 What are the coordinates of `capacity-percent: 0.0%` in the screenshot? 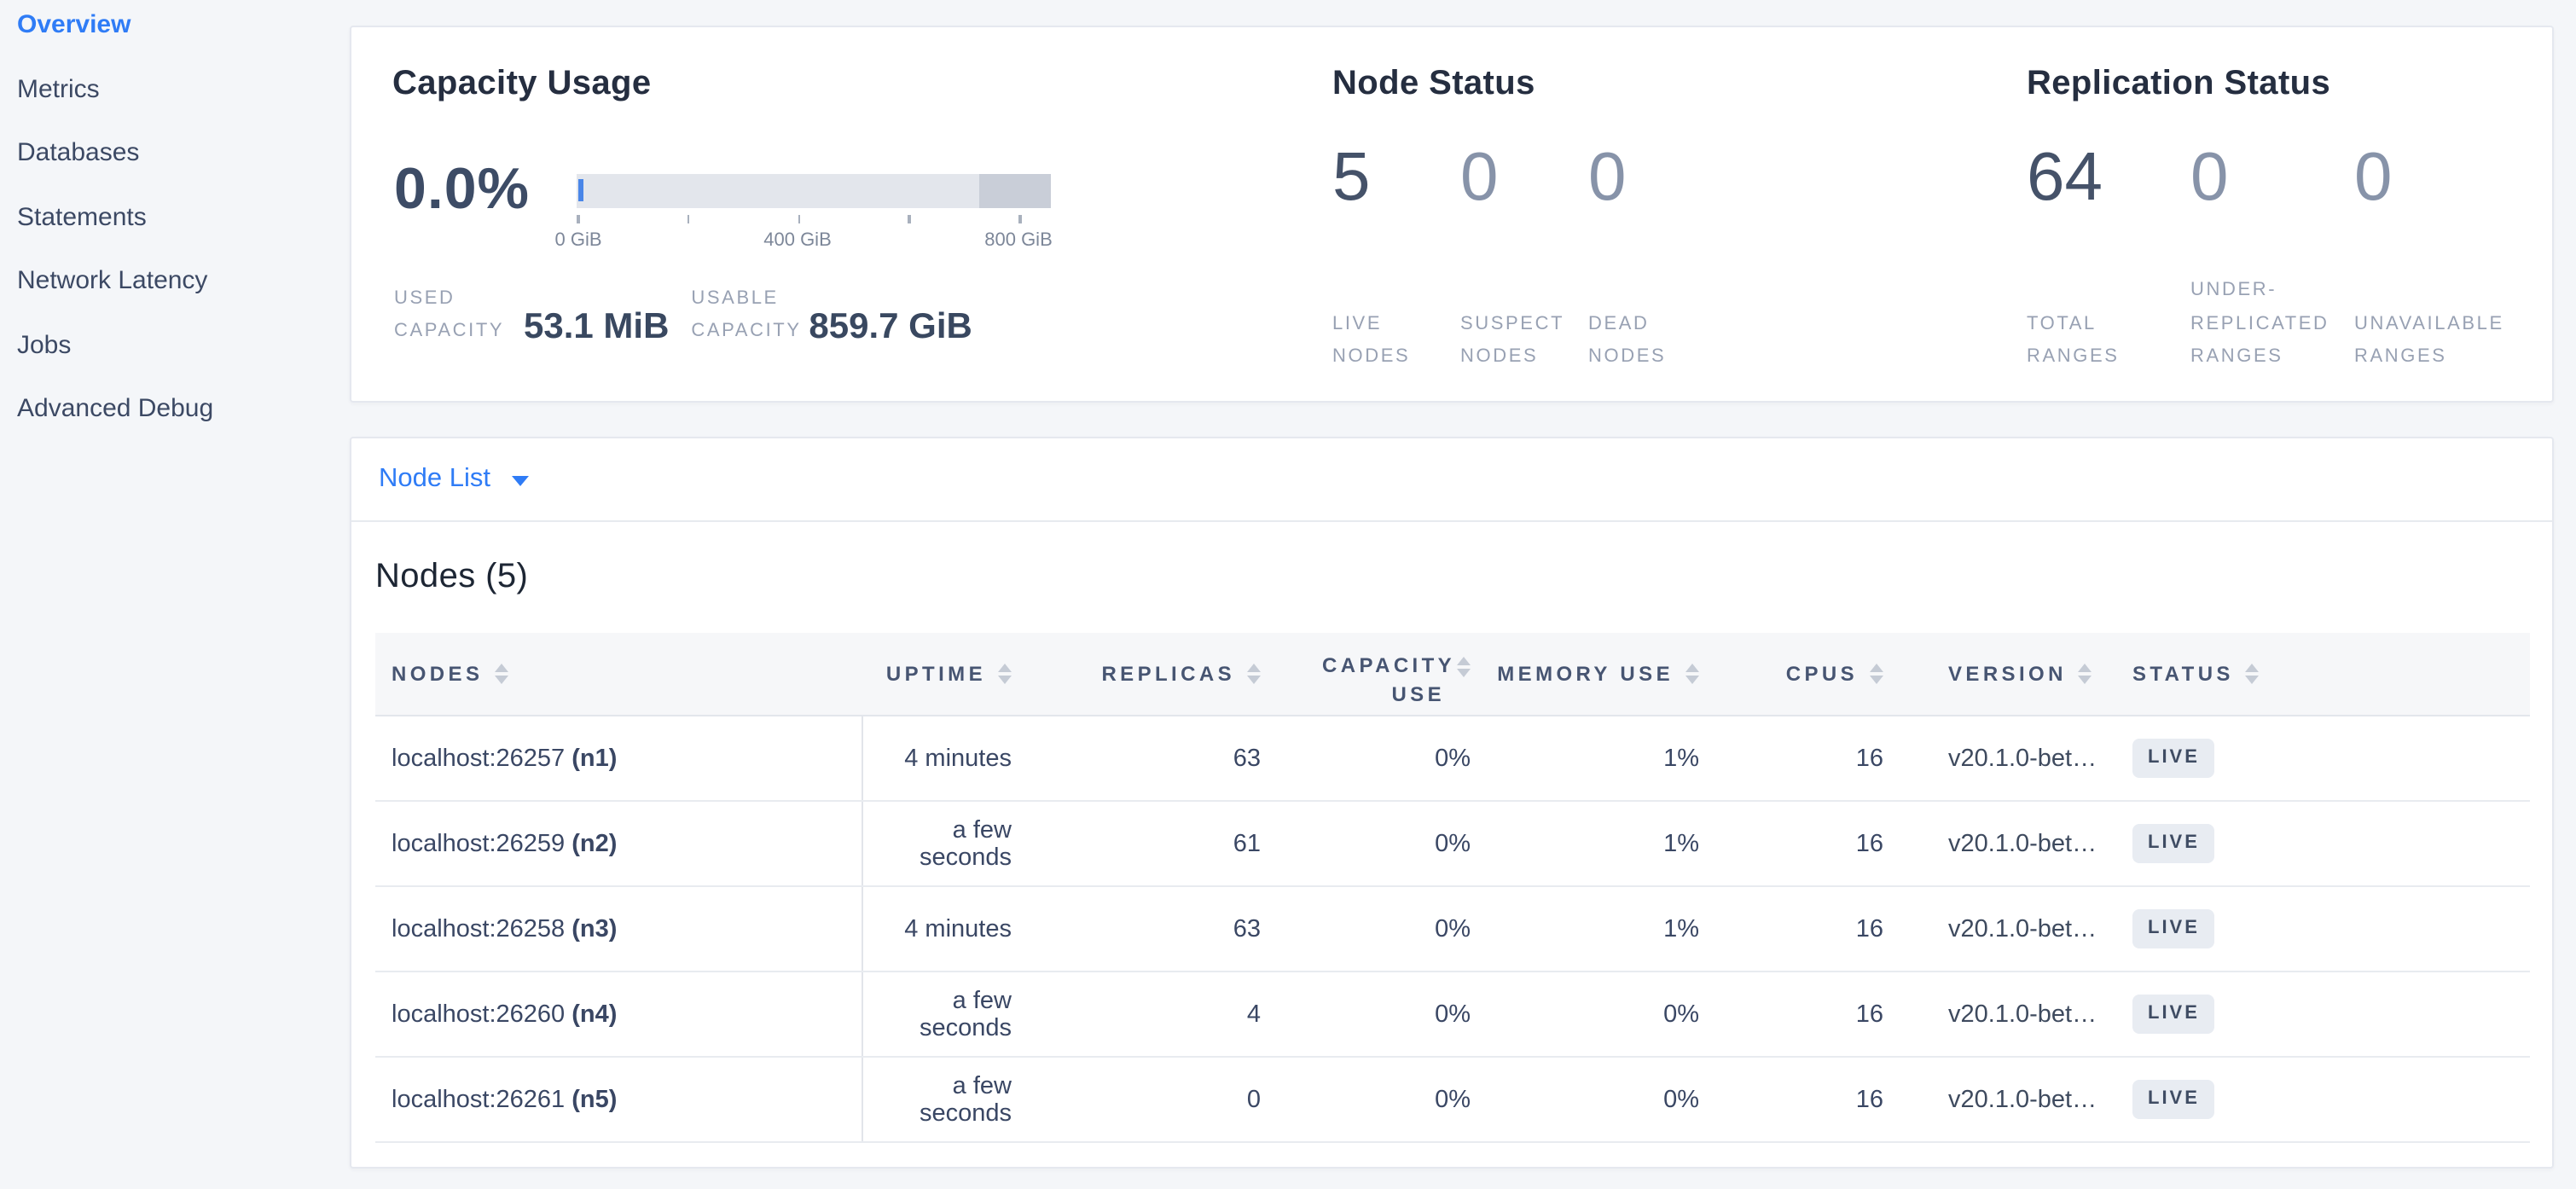 It's located at (462, 189).